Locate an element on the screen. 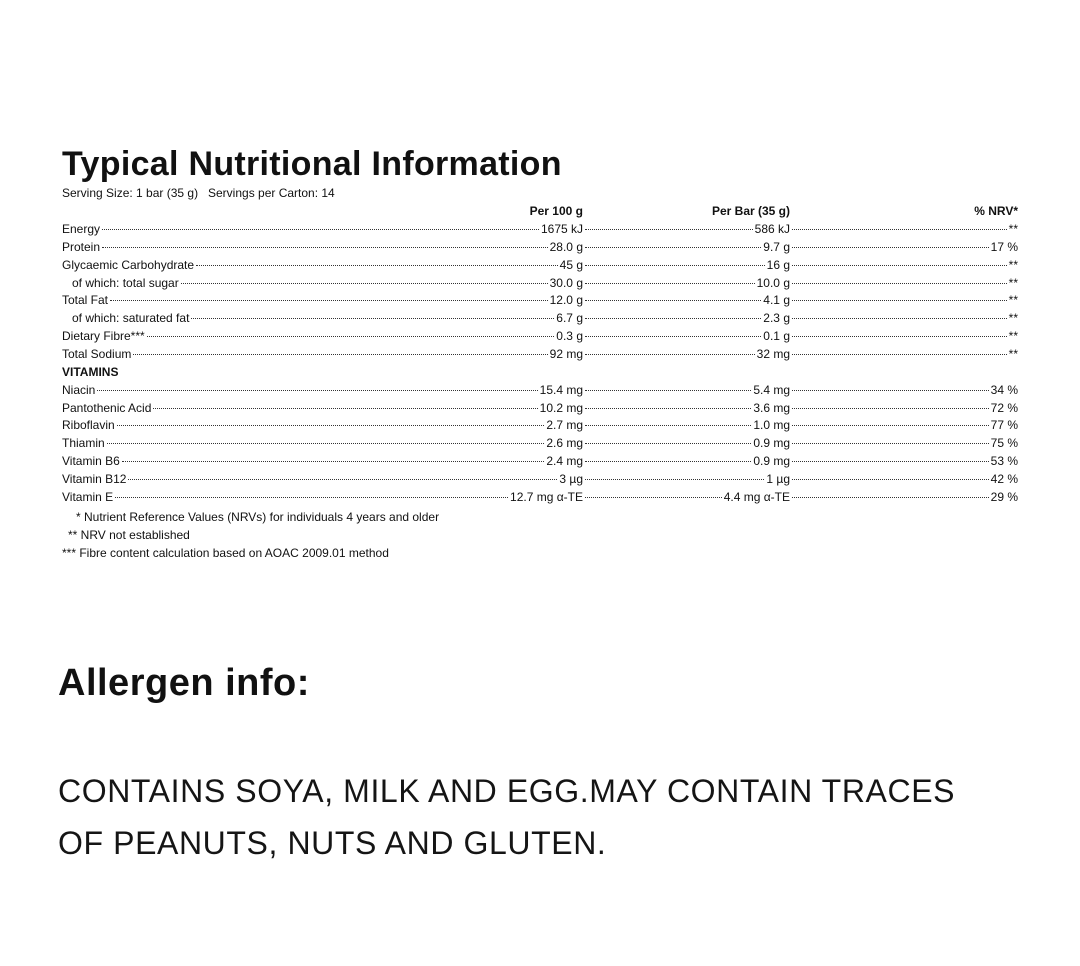 Image resolution: width=1080 pixels, height=966 pixels. per-100g: 1675 kJ is located at coordinates (561, 229).